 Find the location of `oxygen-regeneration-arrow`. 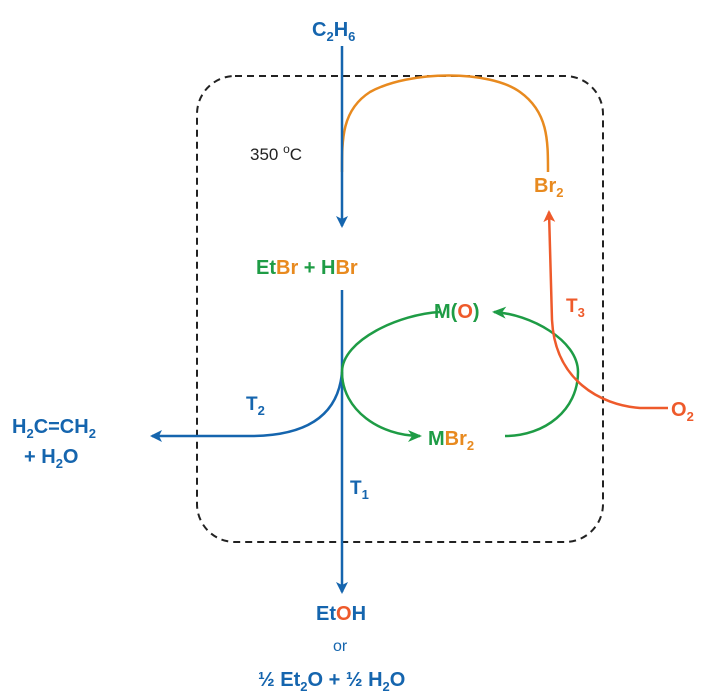

oxygen-regeneration-arrow is located at coordinates (605, 310).